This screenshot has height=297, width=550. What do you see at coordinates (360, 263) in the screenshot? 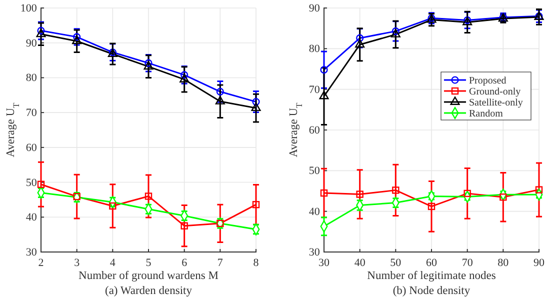
I see `x-tick-label: 40` at bounding box center [360, 263].